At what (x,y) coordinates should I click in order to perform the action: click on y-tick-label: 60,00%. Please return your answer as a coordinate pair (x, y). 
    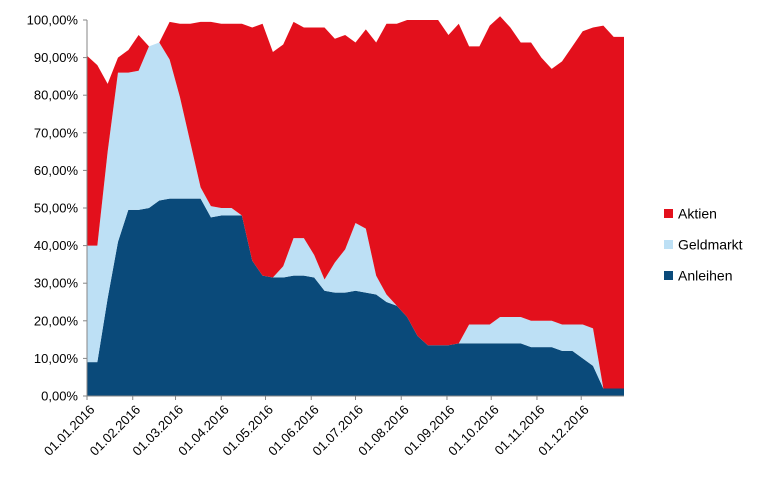
    Looking at the image, I should click on (56, 170).